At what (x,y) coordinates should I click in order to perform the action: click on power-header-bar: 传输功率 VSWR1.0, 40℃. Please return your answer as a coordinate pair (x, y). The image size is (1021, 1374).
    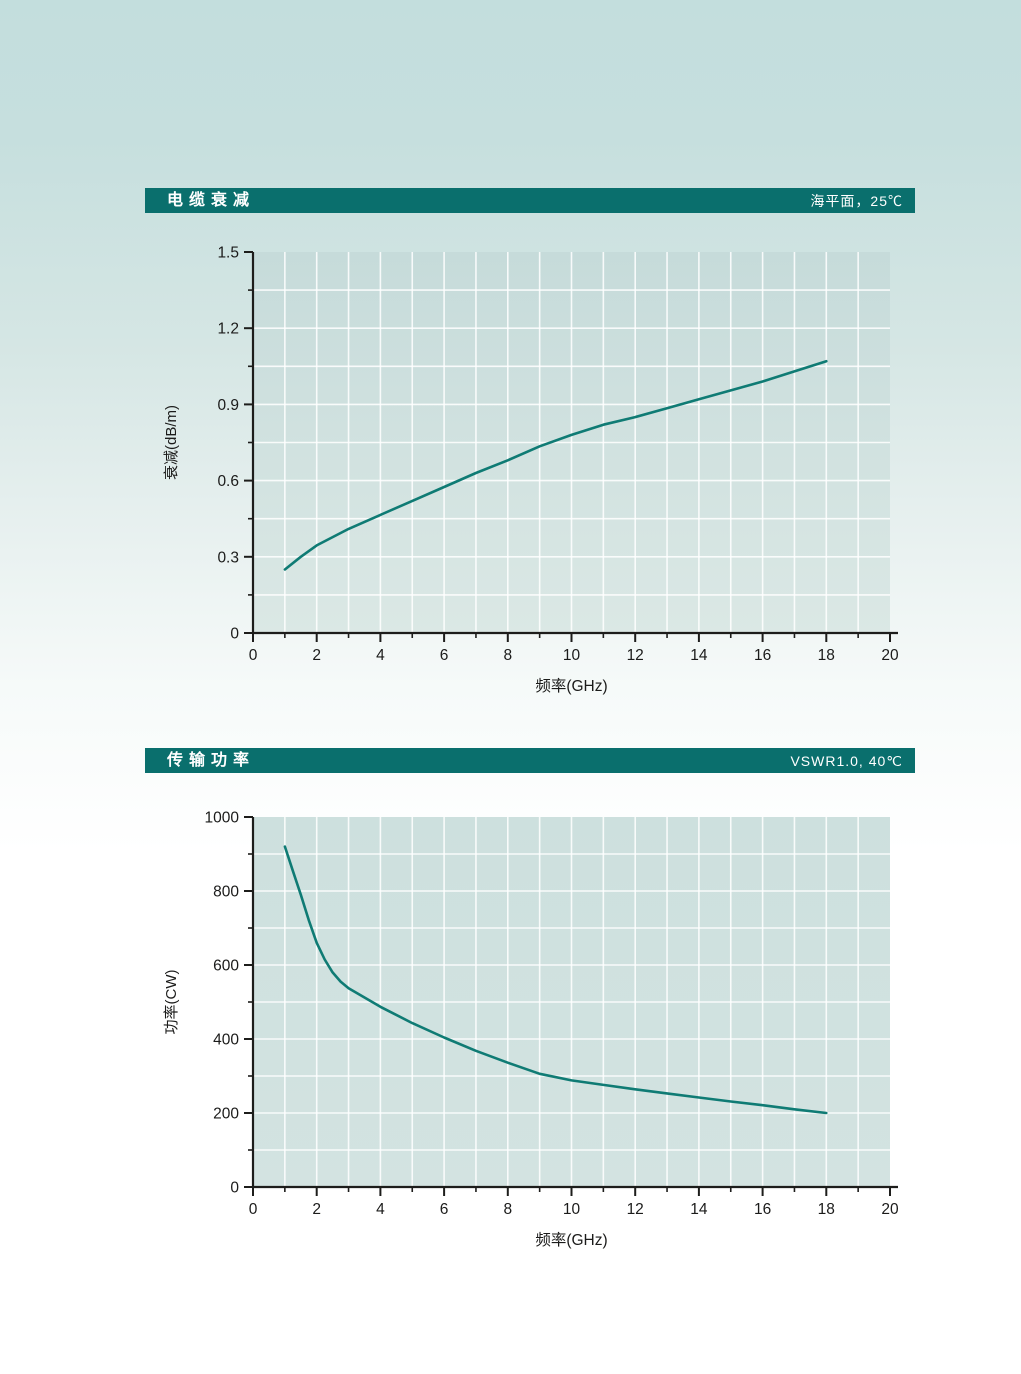
    Looking at the image, I should click on (530, 760).